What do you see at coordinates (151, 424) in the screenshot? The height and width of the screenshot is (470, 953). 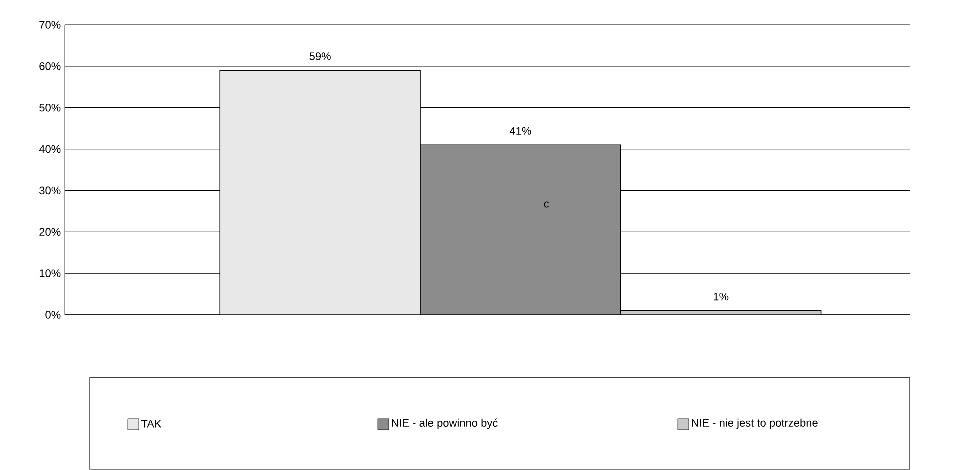 I see `legend-label: TAK` at bounding box center [151, 424].